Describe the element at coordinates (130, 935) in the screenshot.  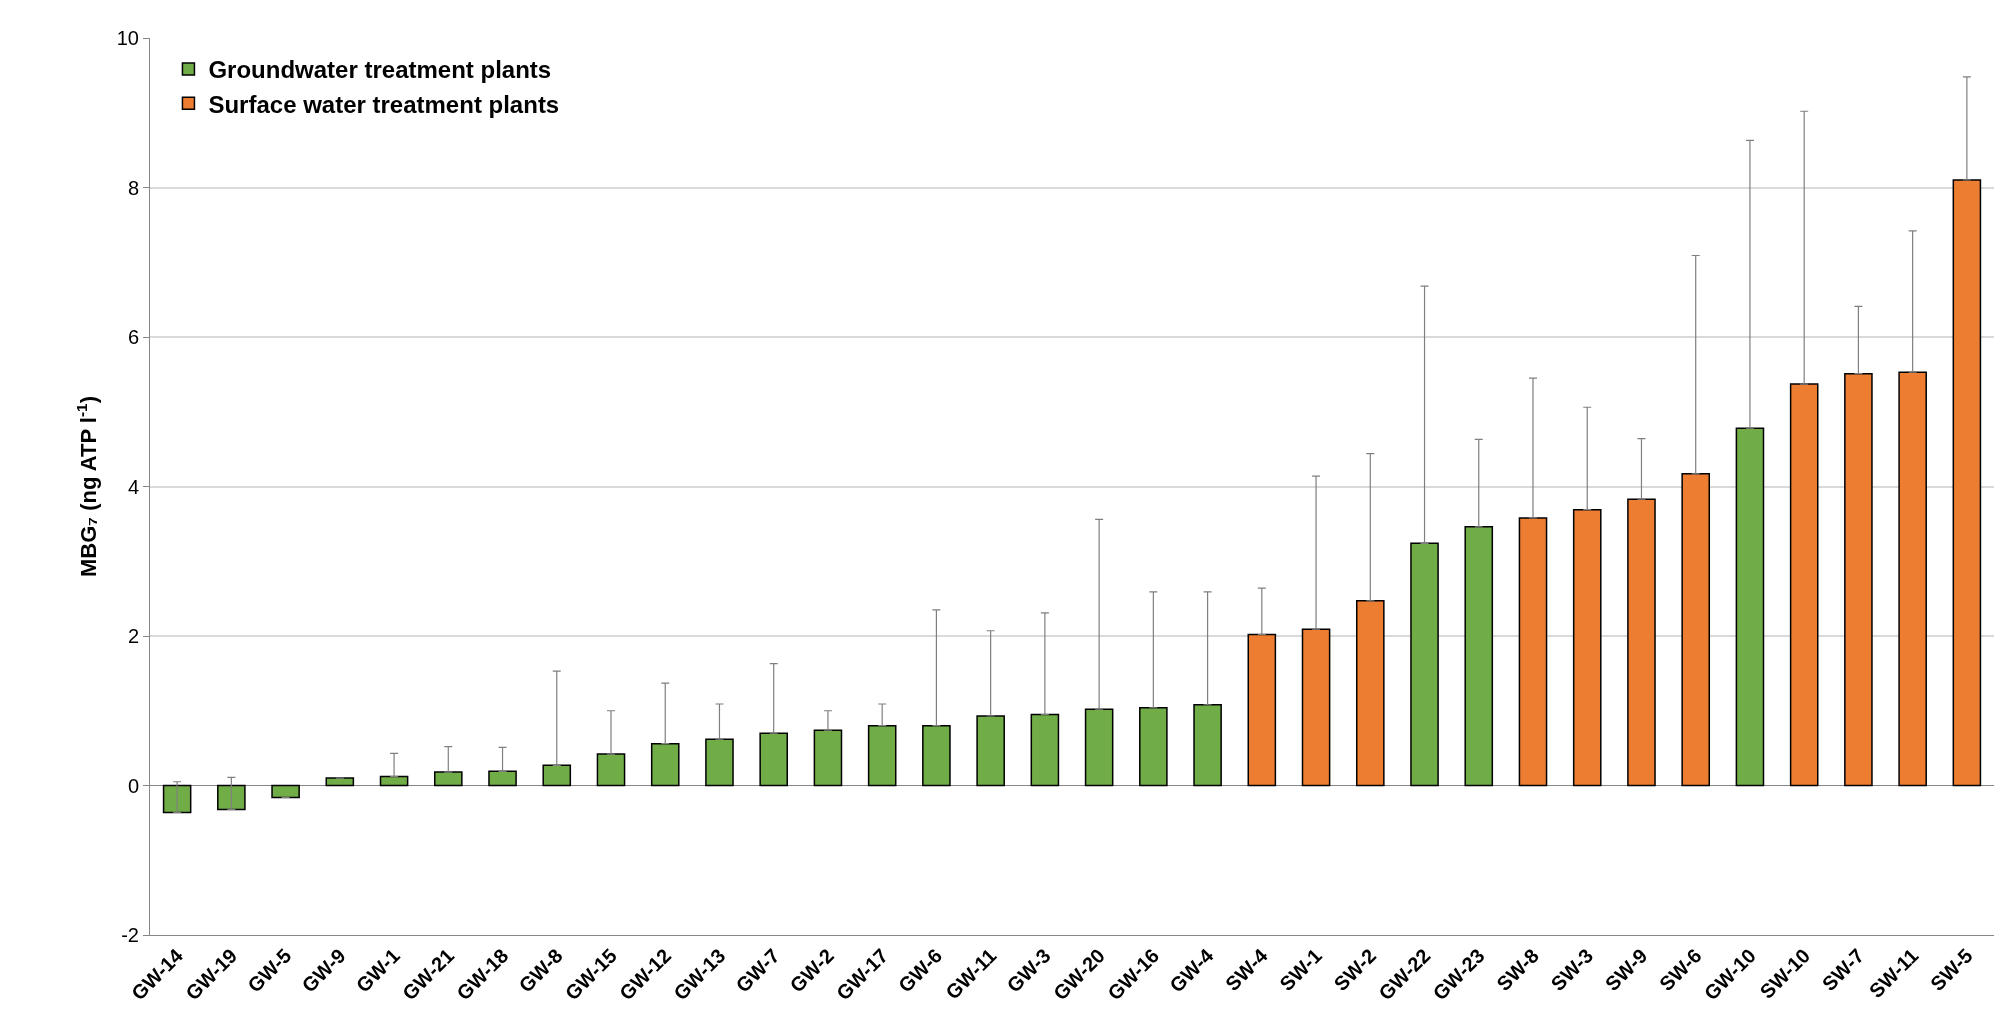
I see `y-tick-label: -2` at that location.